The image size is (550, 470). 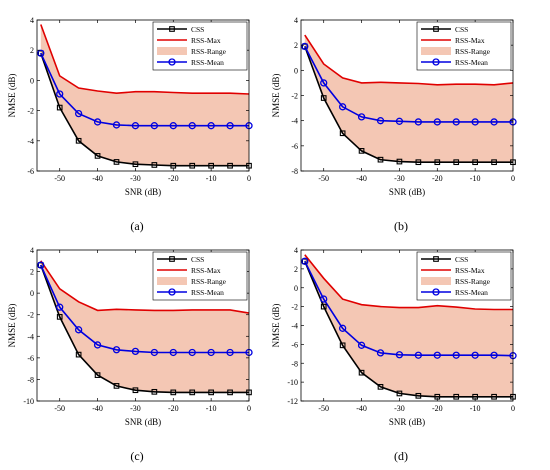 What do you see at coordinates (473, 51) in the screenshot?
I see `legend-label: RSS-Range` at bounding box center [473, 51].